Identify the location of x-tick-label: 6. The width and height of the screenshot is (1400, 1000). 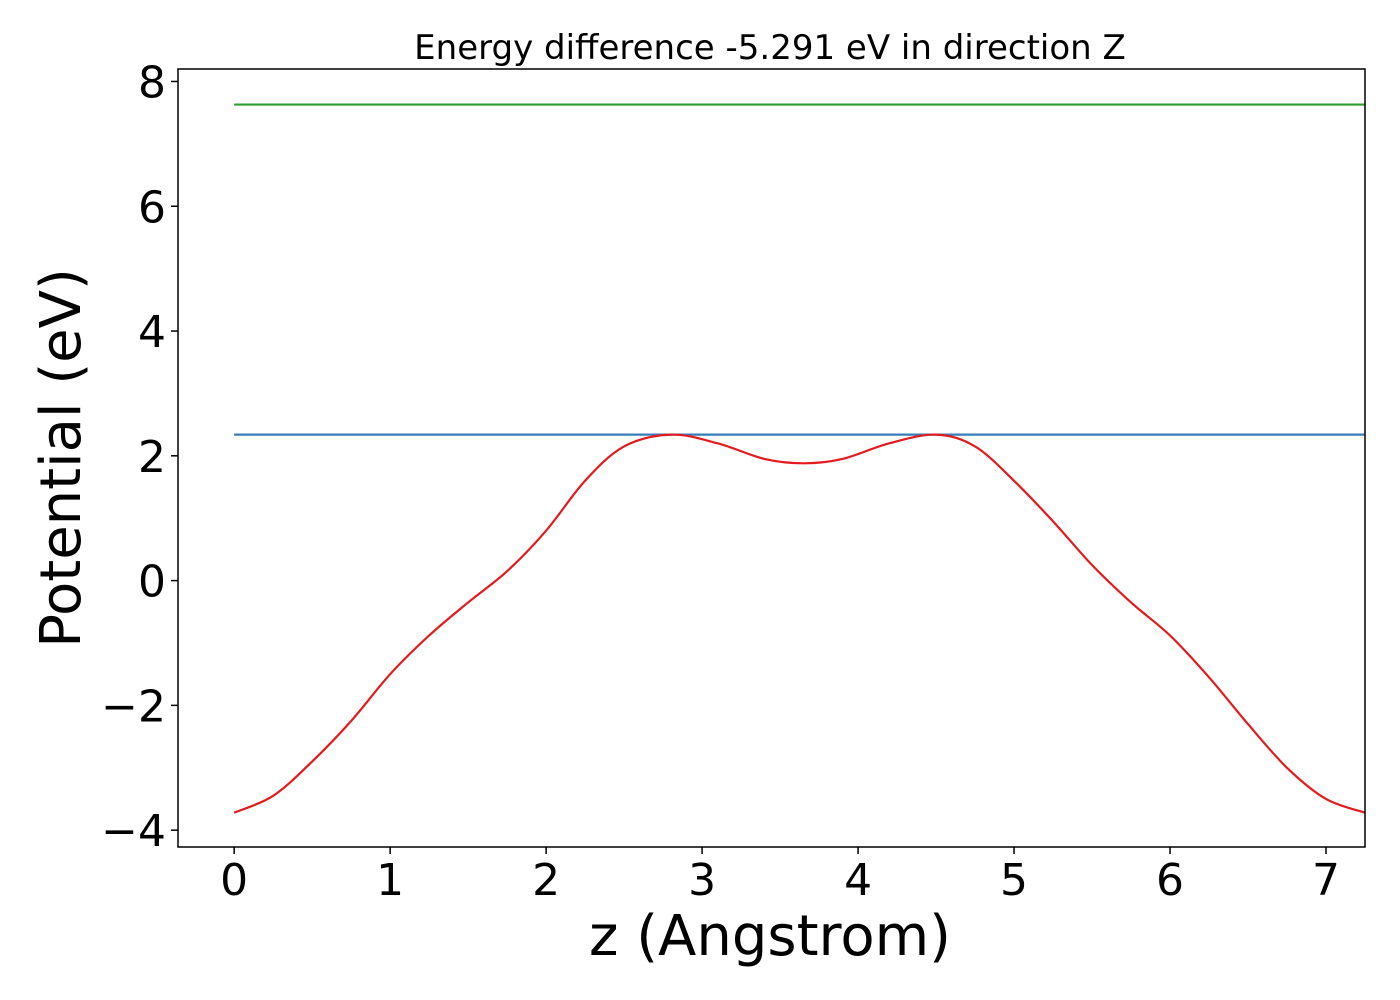
(1170, 880).